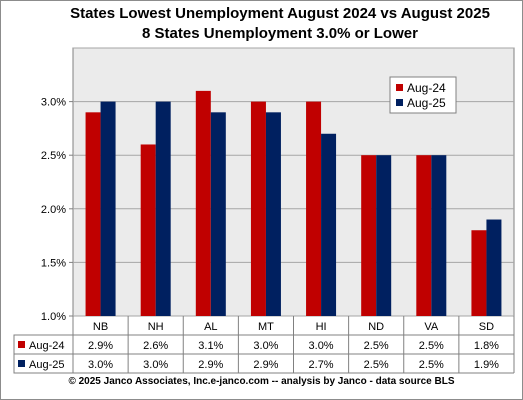 The width and height of the screenshot is (523, 400). Describe the element at coordinates (155, 346) in the screenshot. I see `table-value-cell: 2.6%` at that location.